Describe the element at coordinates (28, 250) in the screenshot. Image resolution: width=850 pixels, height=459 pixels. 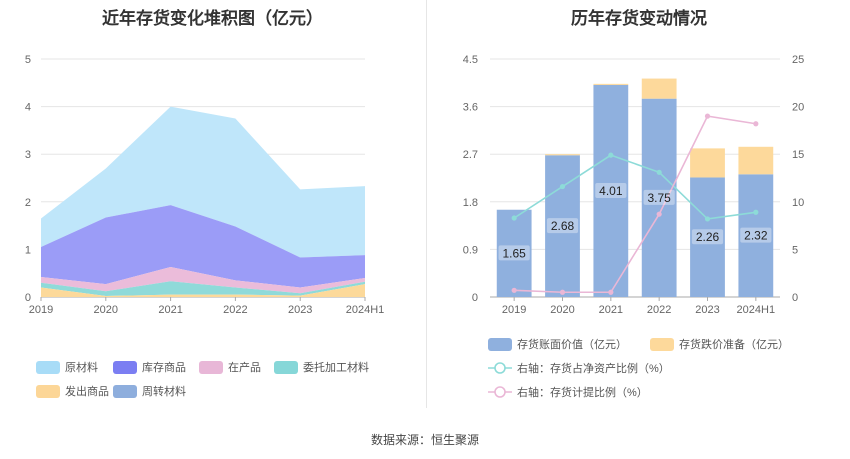
I see `y-tick-label: 1` at that location.